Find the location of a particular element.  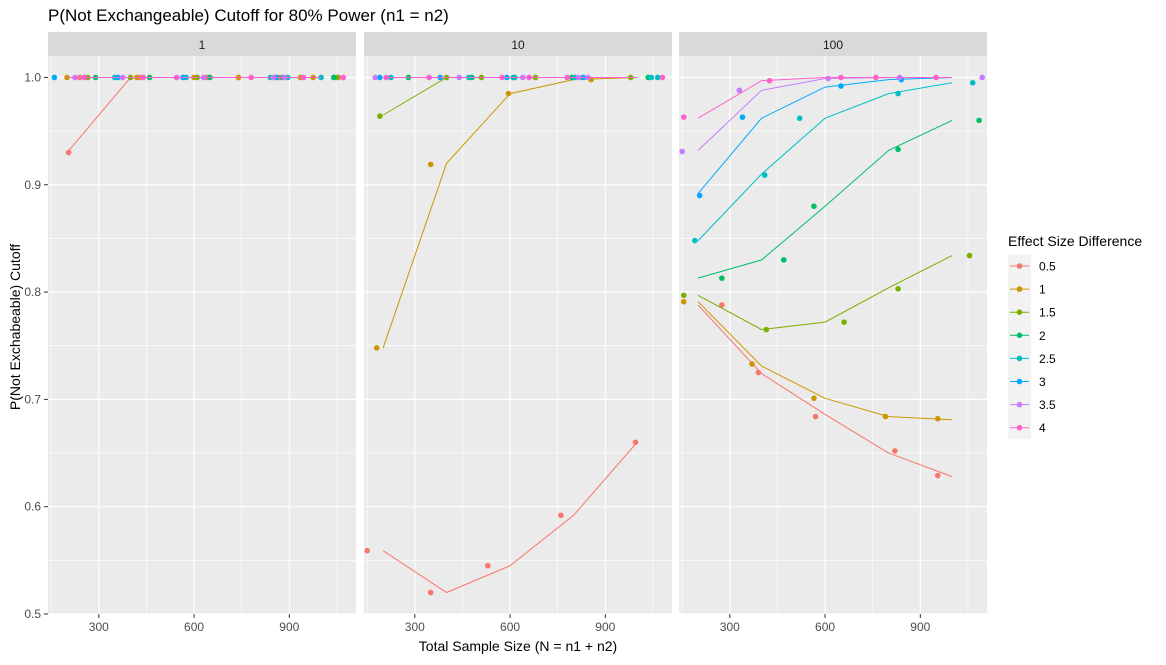

legend-label: 1.5 is located at coordinates (1047, 313).